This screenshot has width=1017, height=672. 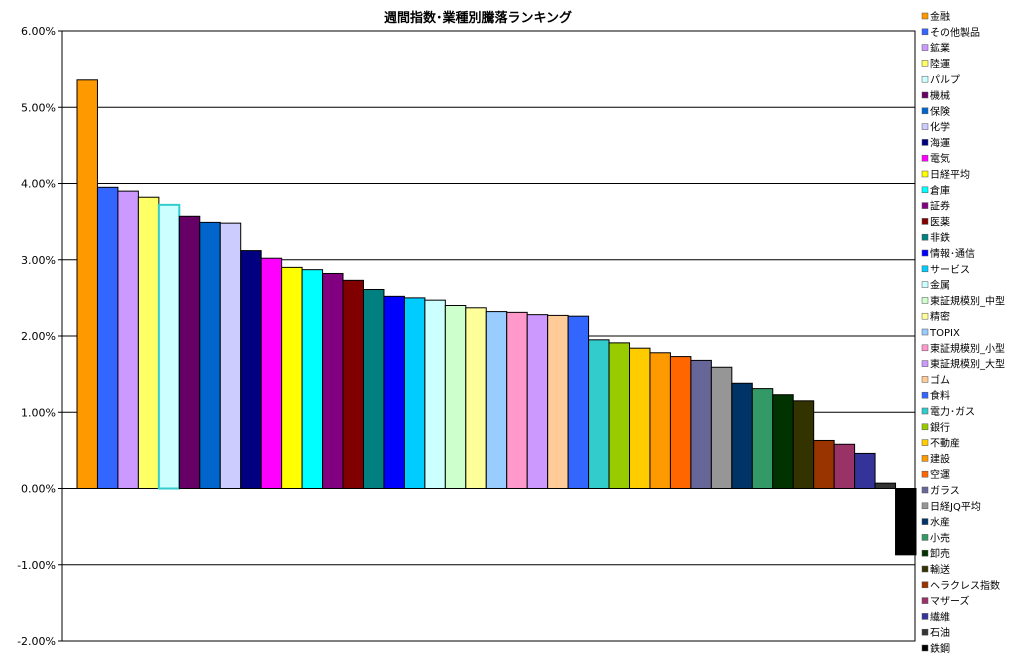 What do you see at coordinates (935, 616) in the screenshot?
I see `legend-item: 繊維` at bounding box center [935, 616].